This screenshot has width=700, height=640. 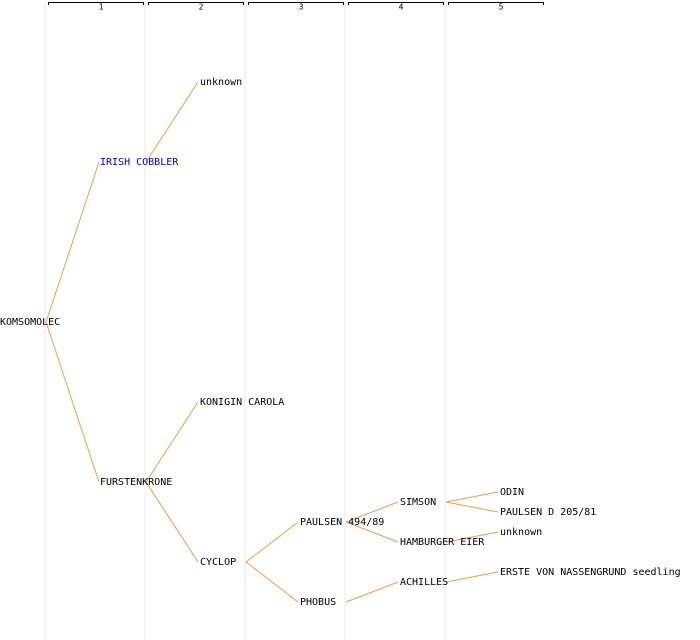 What do you see at coordinates (139, 162) in the screenshot?
I see `node-link: IRISH COBBLER` at bounding box center [139, 162].